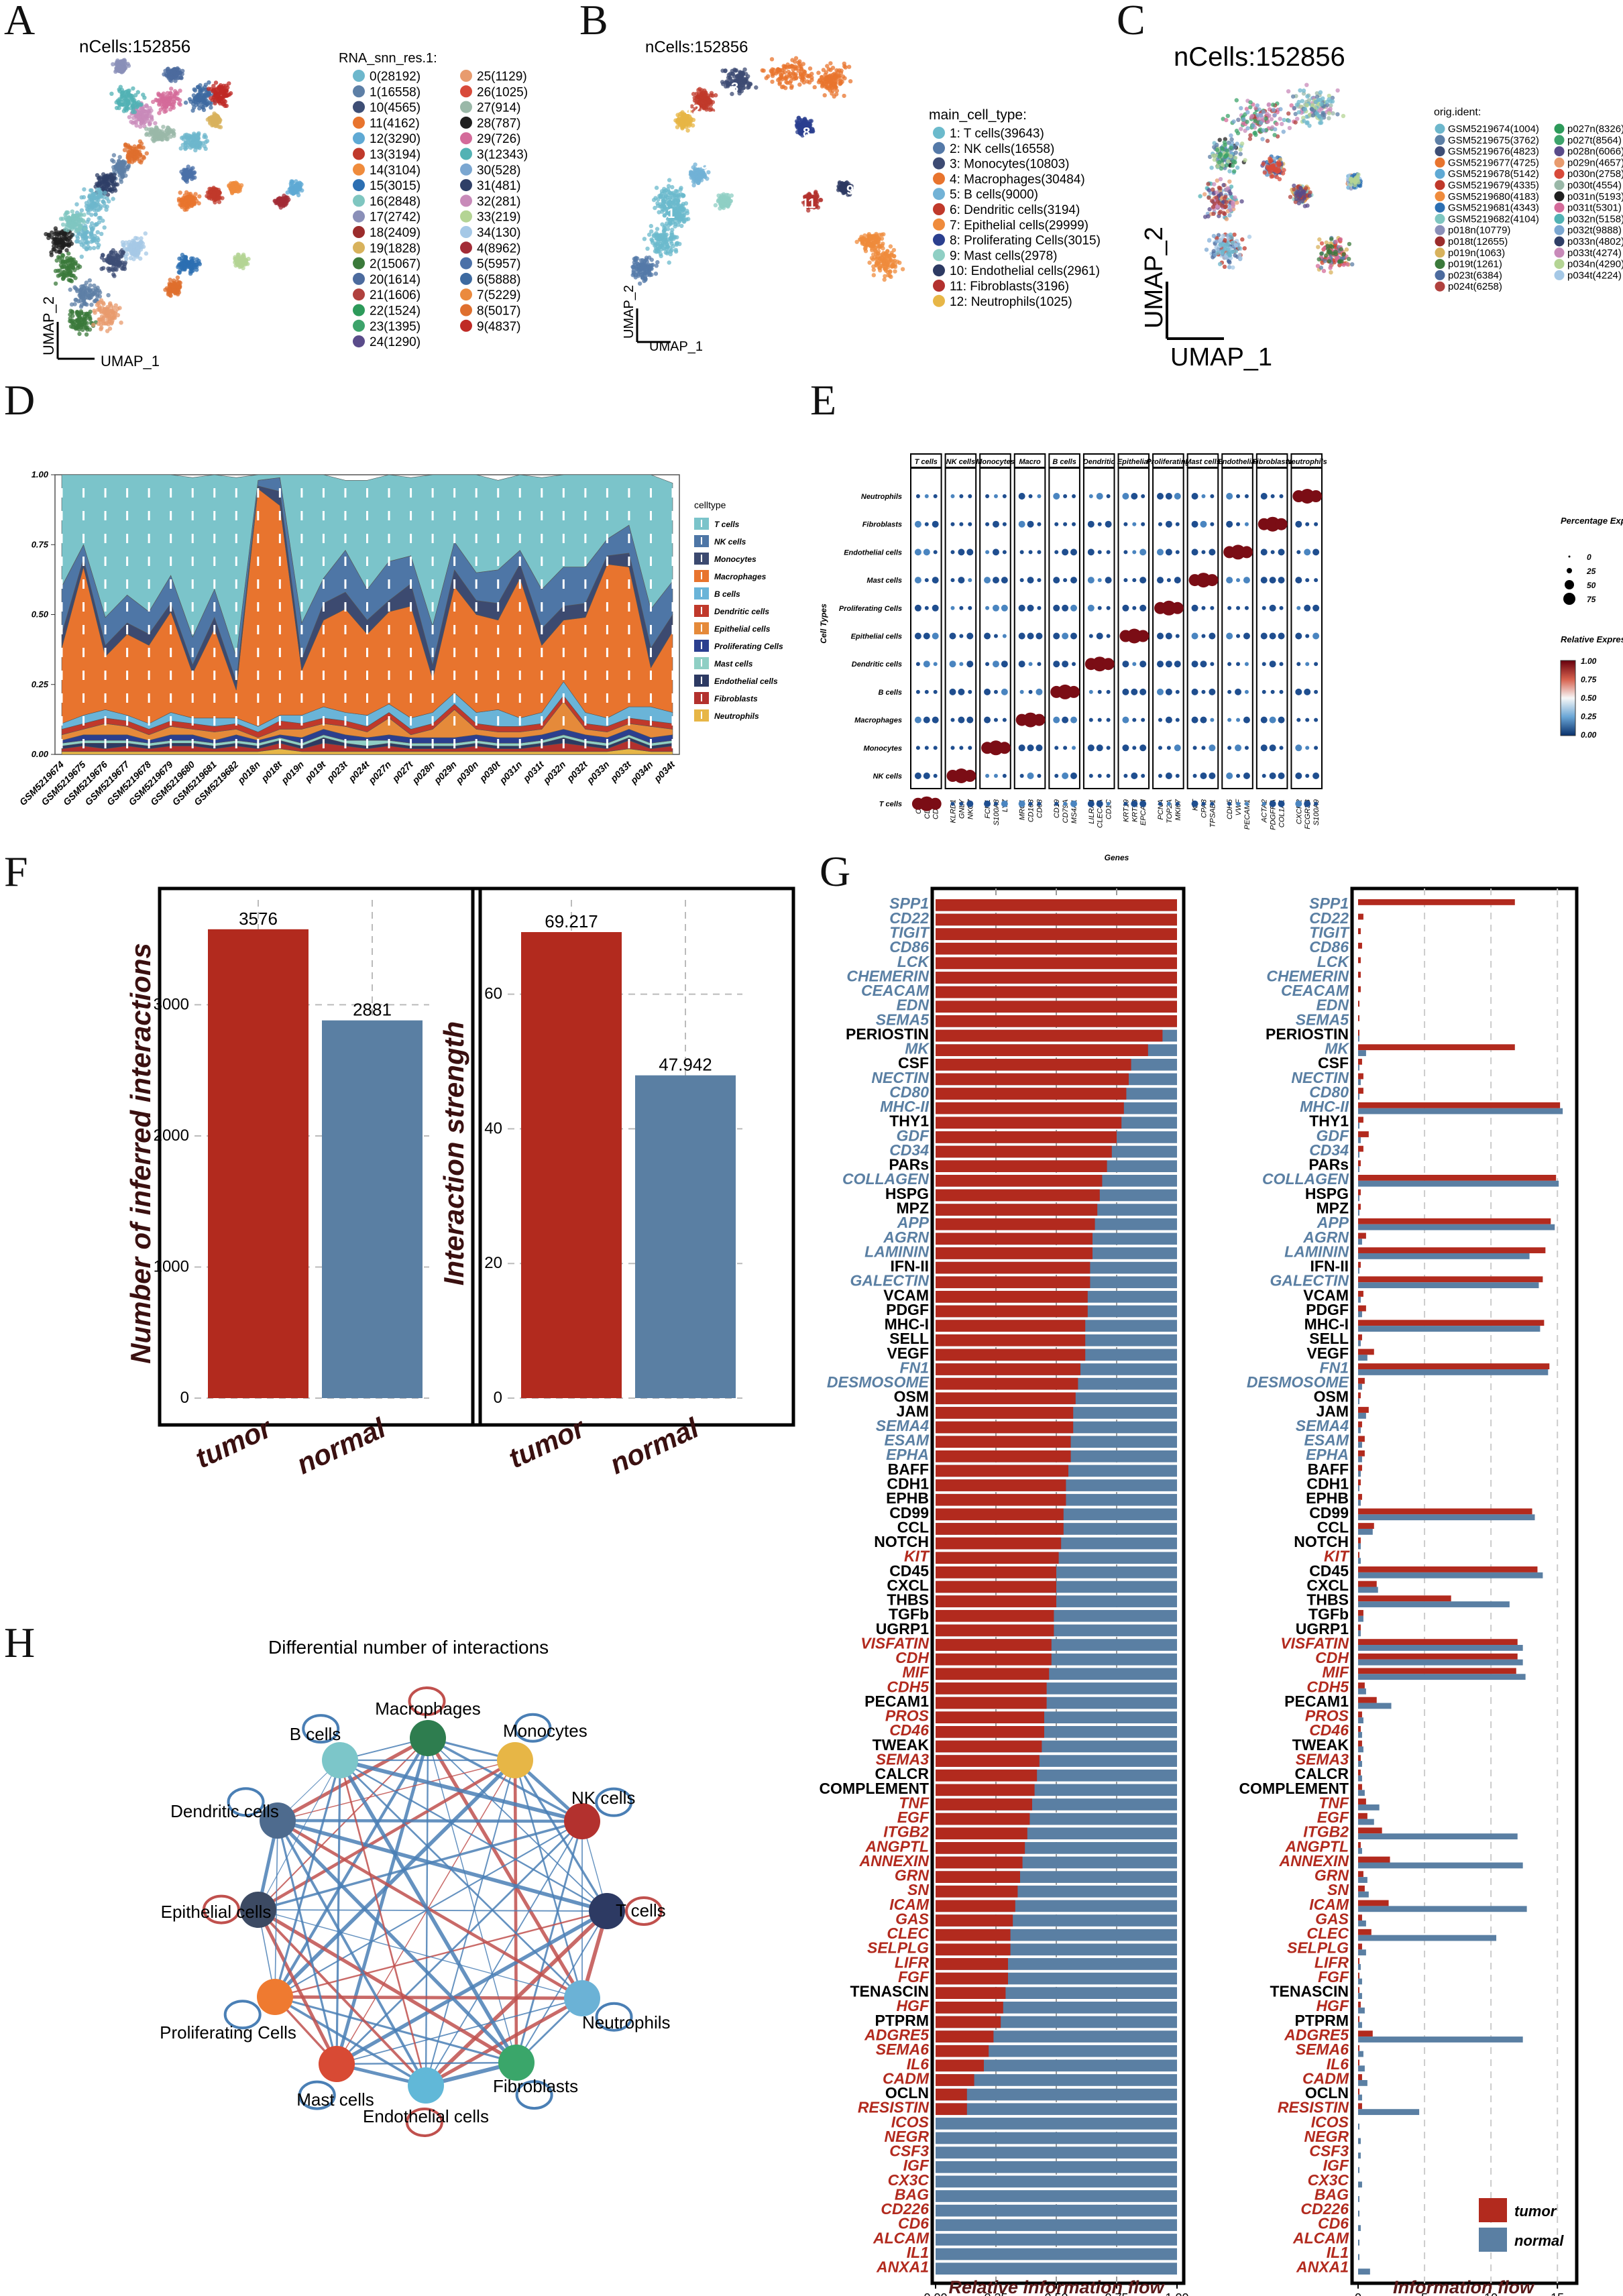  I want to click on umap-a-y-label: UMAP_2, so click(48, 325).